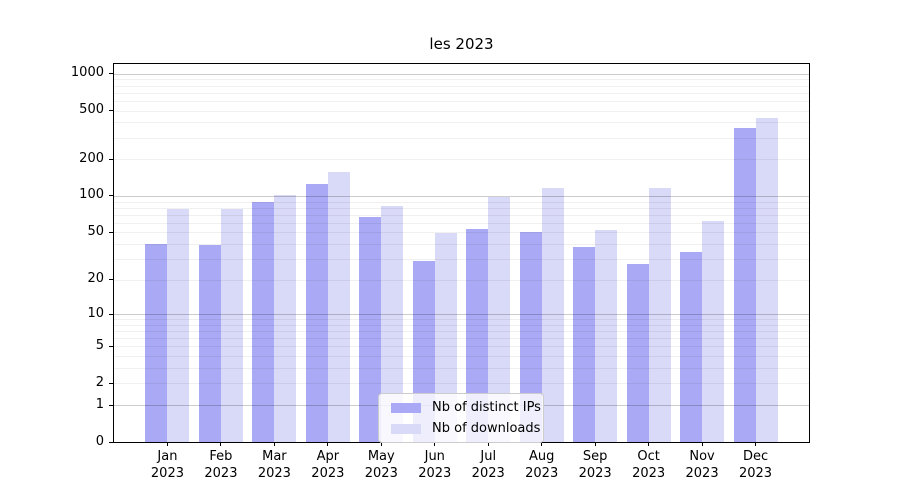 This screenshot has width=900, height=500. What do you see at coordinates (435, 465) in the screenshot?
I see `x-axis-tick-label: Jun 2023` at bounding box center [435, 465].